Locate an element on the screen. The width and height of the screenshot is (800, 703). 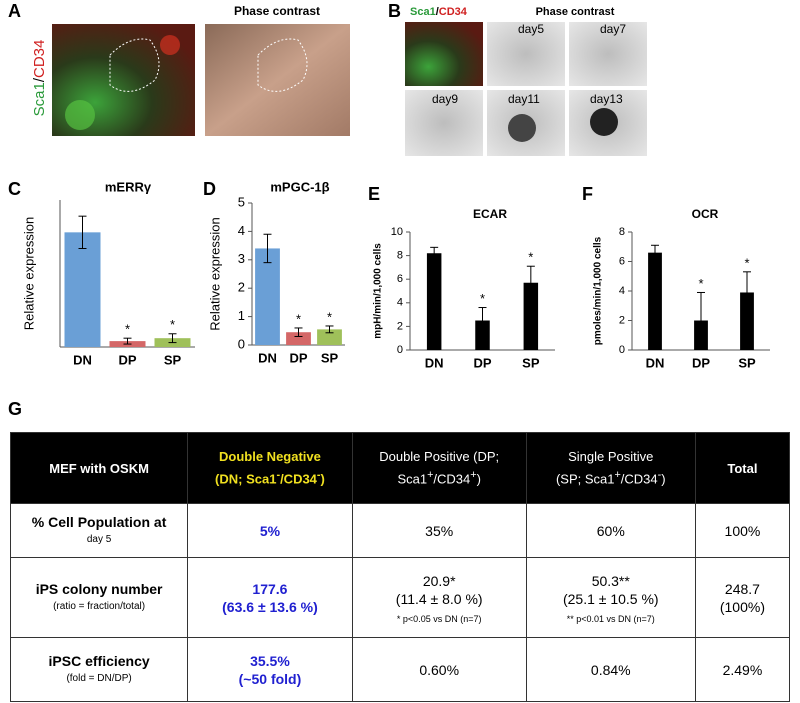
panel-label: B is located at coordinates (394, 11).